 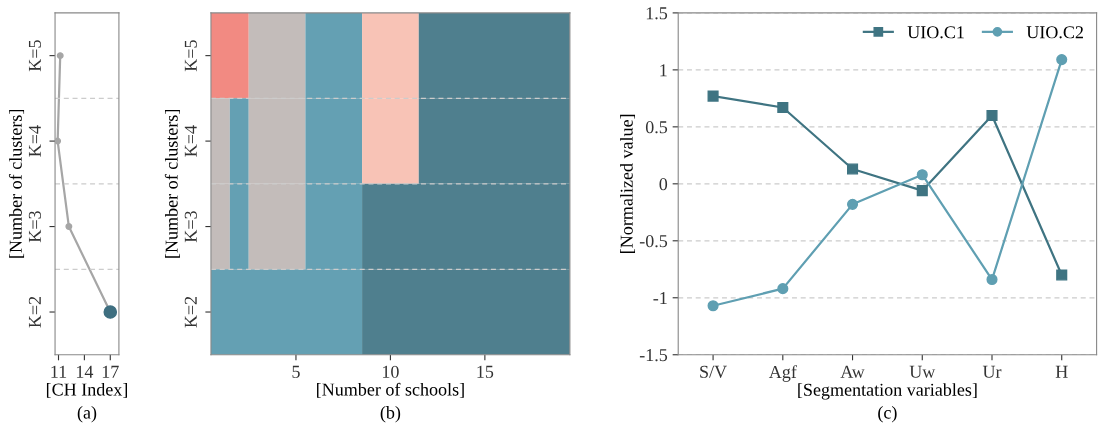 I want to click on legend-label: UIO.C1, so click(x=935, y=32).